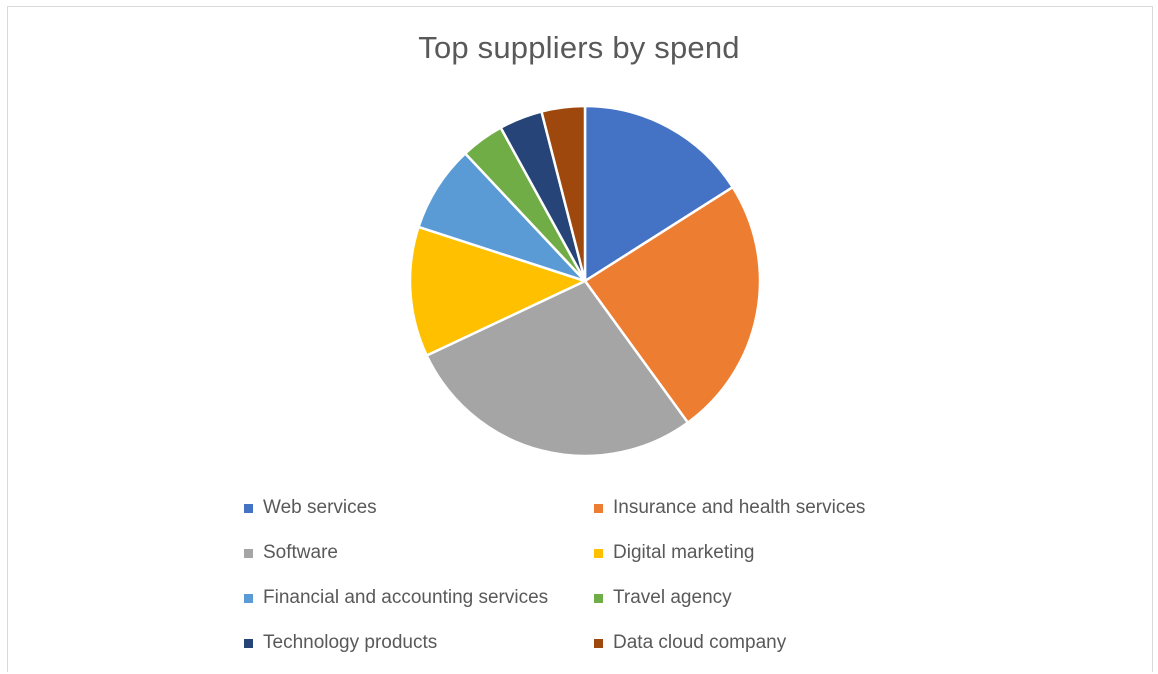 This screenshot has width=1158, height=674. Describe the element at coordinates (684, 552) in the screenshot. I see `legend-label: Digital marketing` at that location.